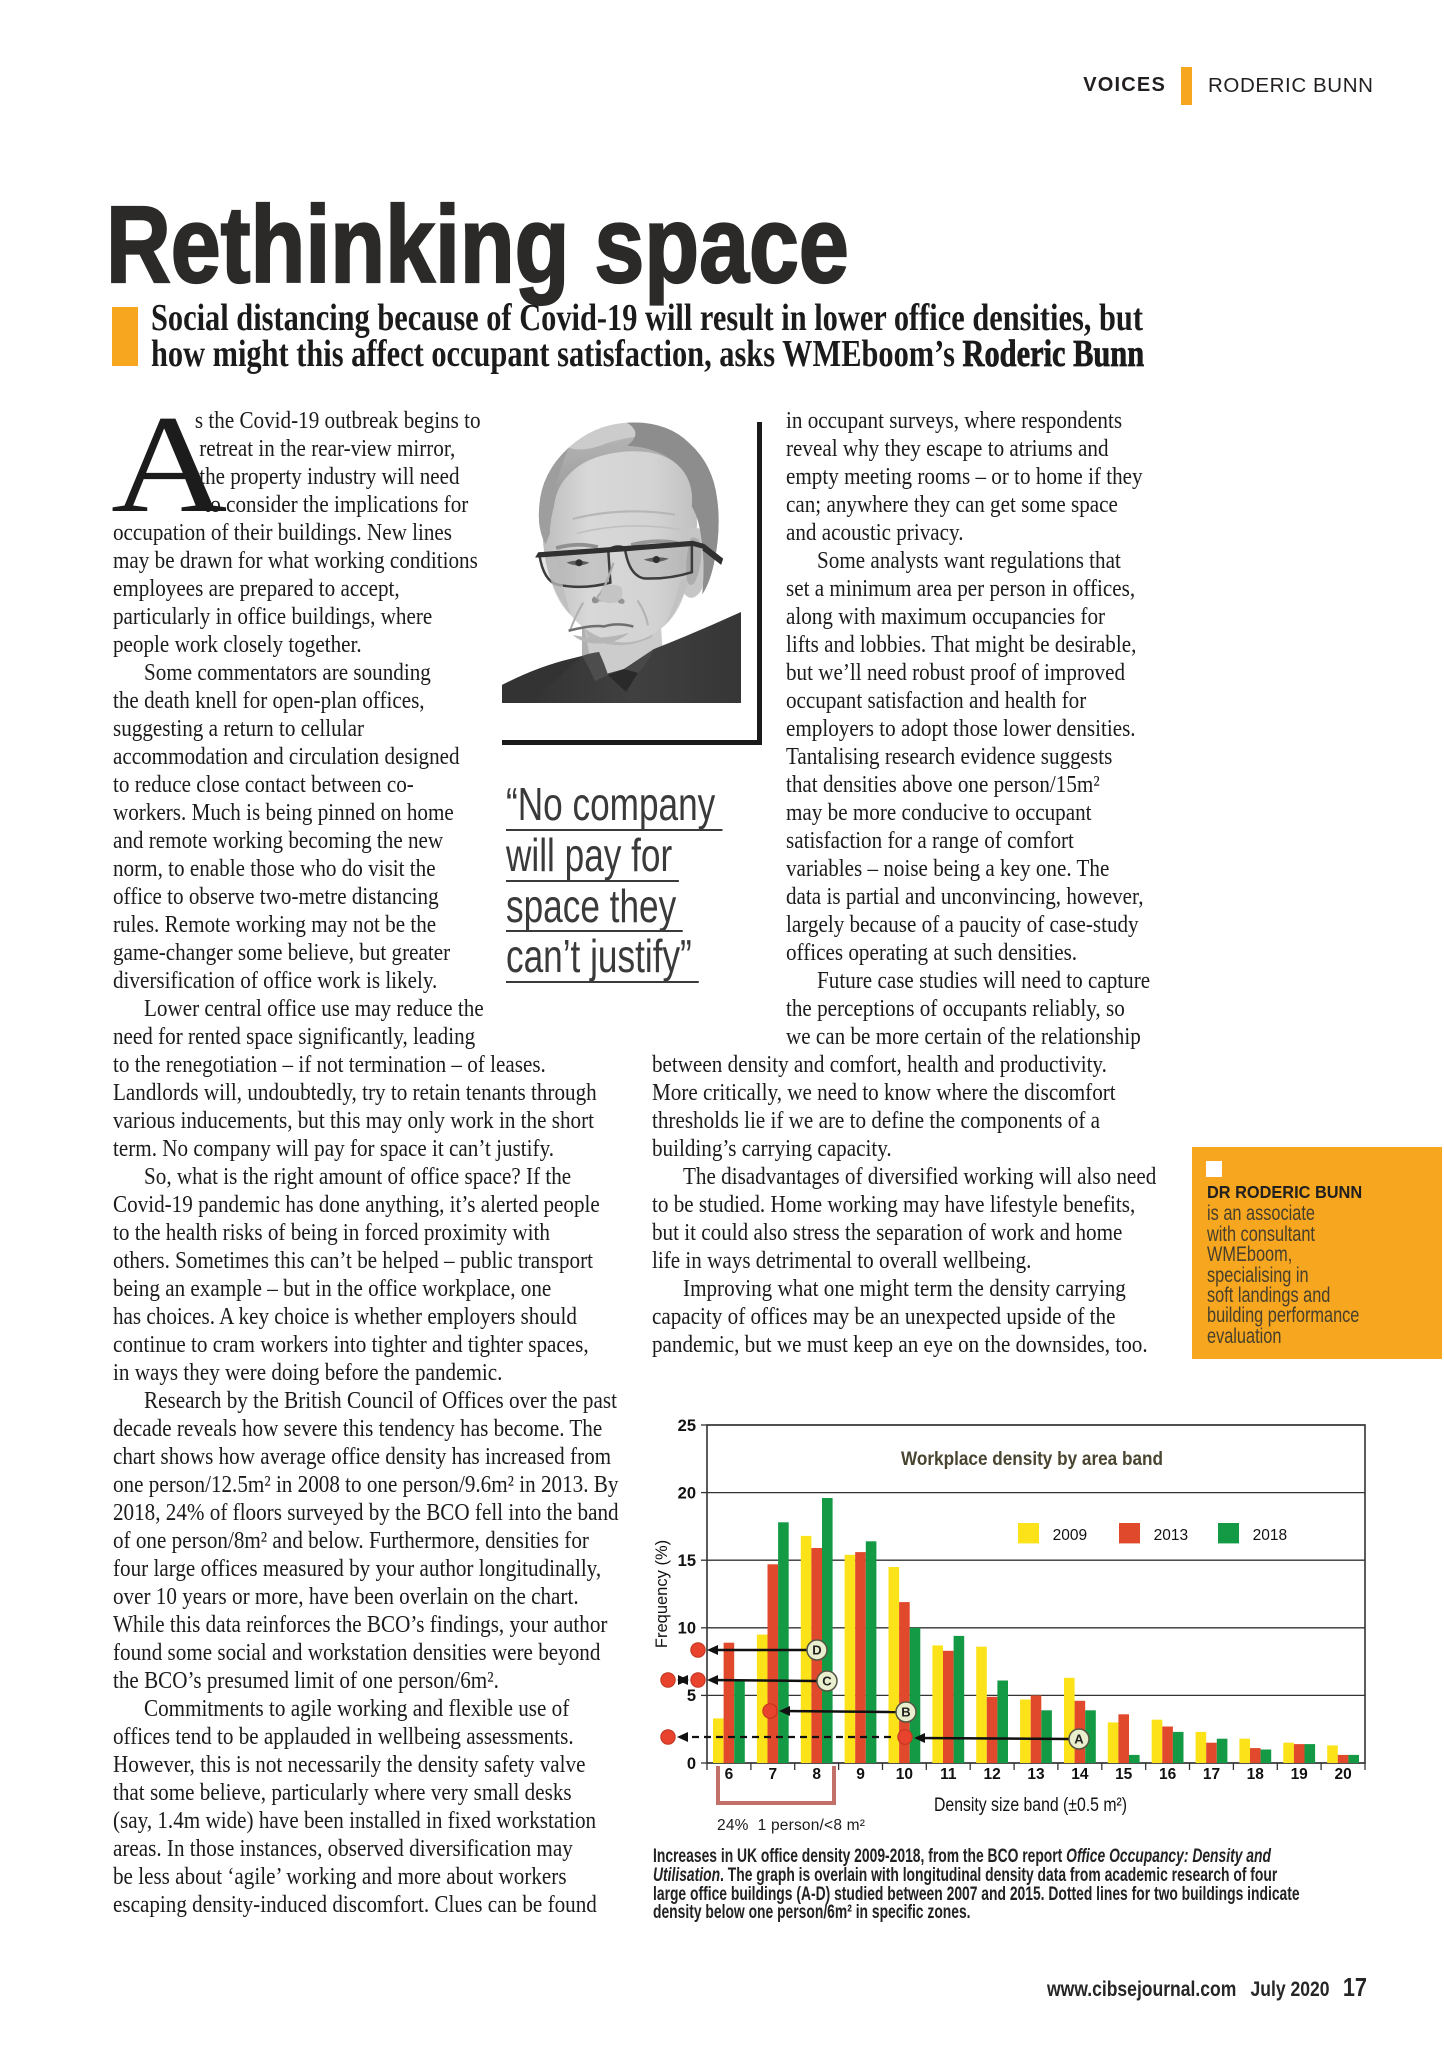  Describe the element at coordinates (1171, 1535) in the screenshot. I see `svg-text: 2013` at that location.